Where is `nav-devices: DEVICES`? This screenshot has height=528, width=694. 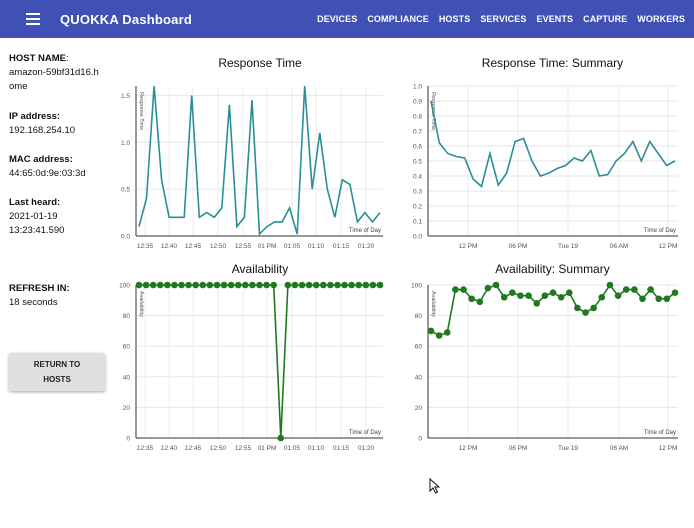 nav-devices: DEVICES is located at coordinates (337, 19).